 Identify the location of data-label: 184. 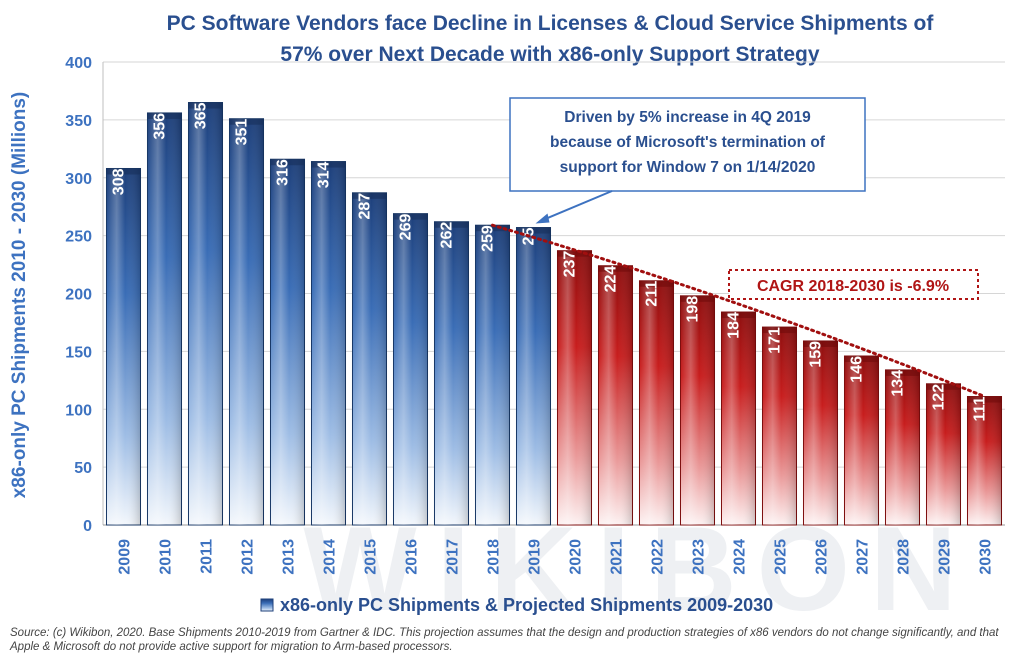
(734, 325).